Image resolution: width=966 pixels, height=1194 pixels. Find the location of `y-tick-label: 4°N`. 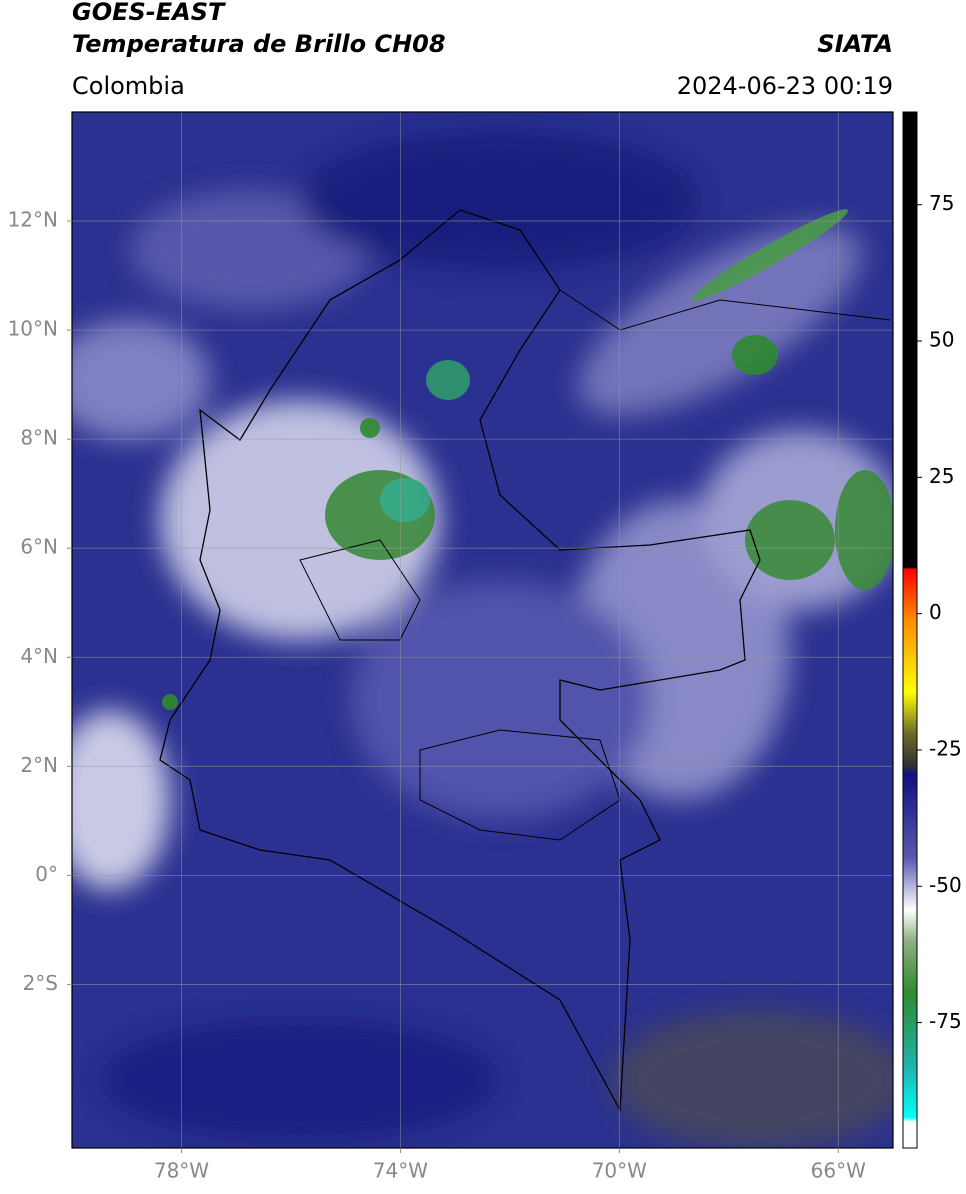

y-tick-label: 4°N is located at coordinates (39, 656).